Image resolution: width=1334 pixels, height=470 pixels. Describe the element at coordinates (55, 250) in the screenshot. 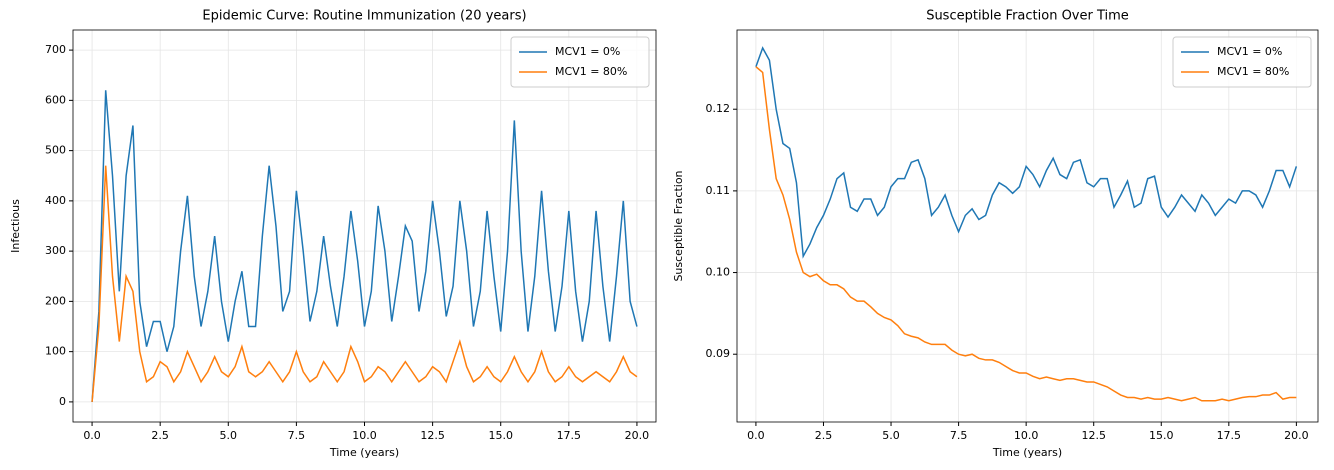

I see `y-tick-label: 300` at that location.